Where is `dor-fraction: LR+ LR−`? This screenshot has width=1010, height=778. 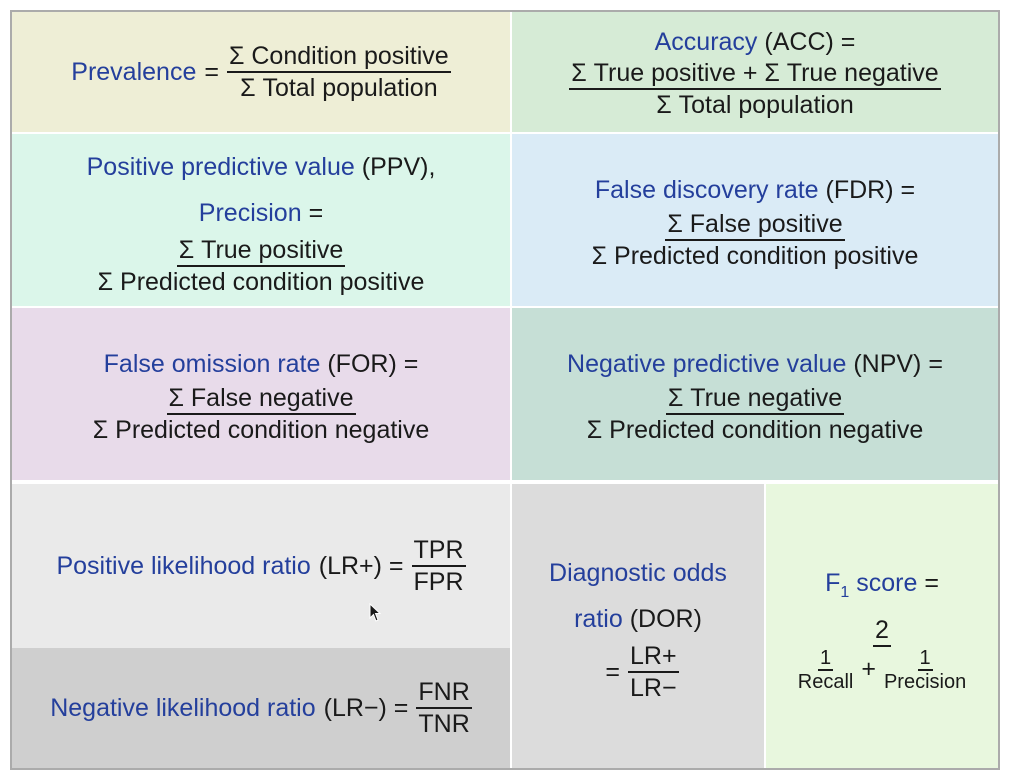 dor-fraction: LR+ LR− is located at coordinates (653, 672).